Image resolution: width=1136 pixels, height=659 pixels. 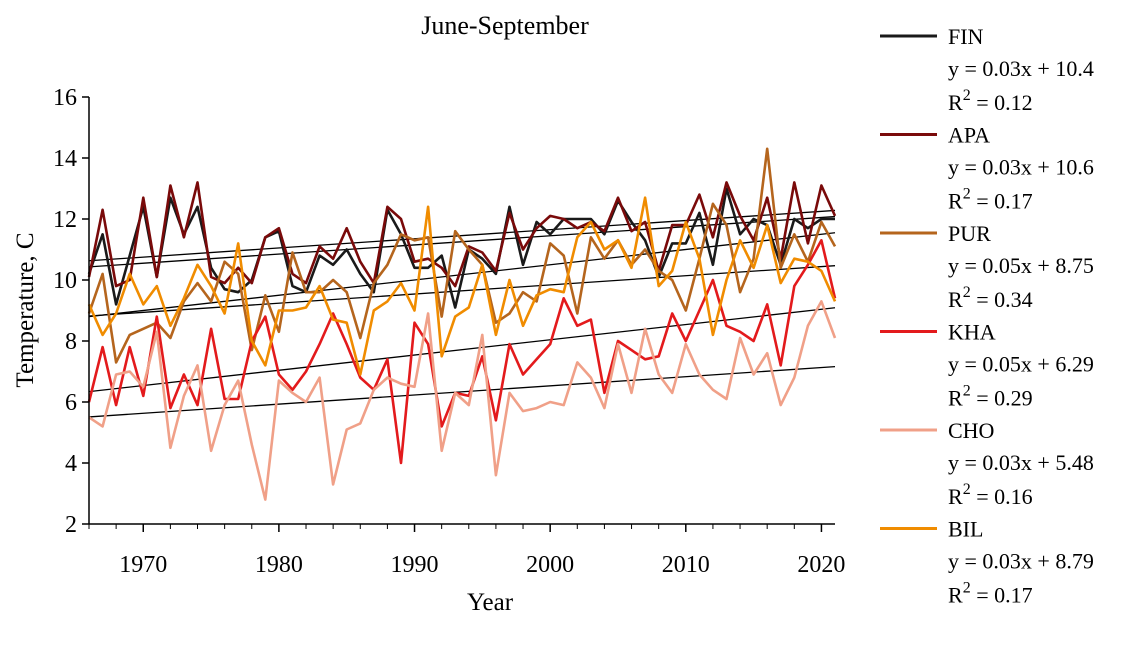 What do you see at coordinates (686, 565) in the screenshot?
I see `x-tick-label: 2010` at bounding box center [686, 565].